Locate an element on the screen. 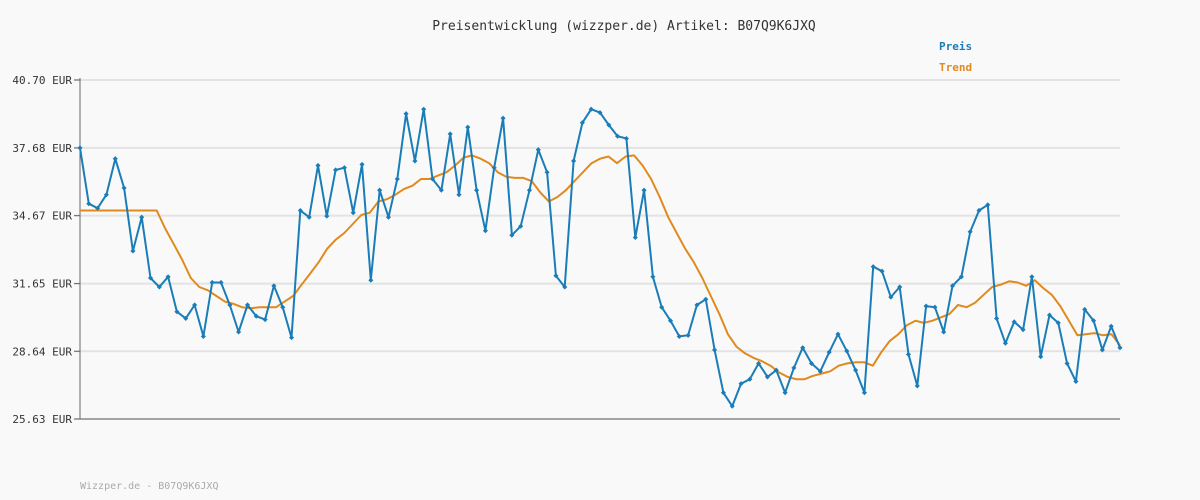  y-tick-label: 31.65 EUR is located at coordinates (42, 284).